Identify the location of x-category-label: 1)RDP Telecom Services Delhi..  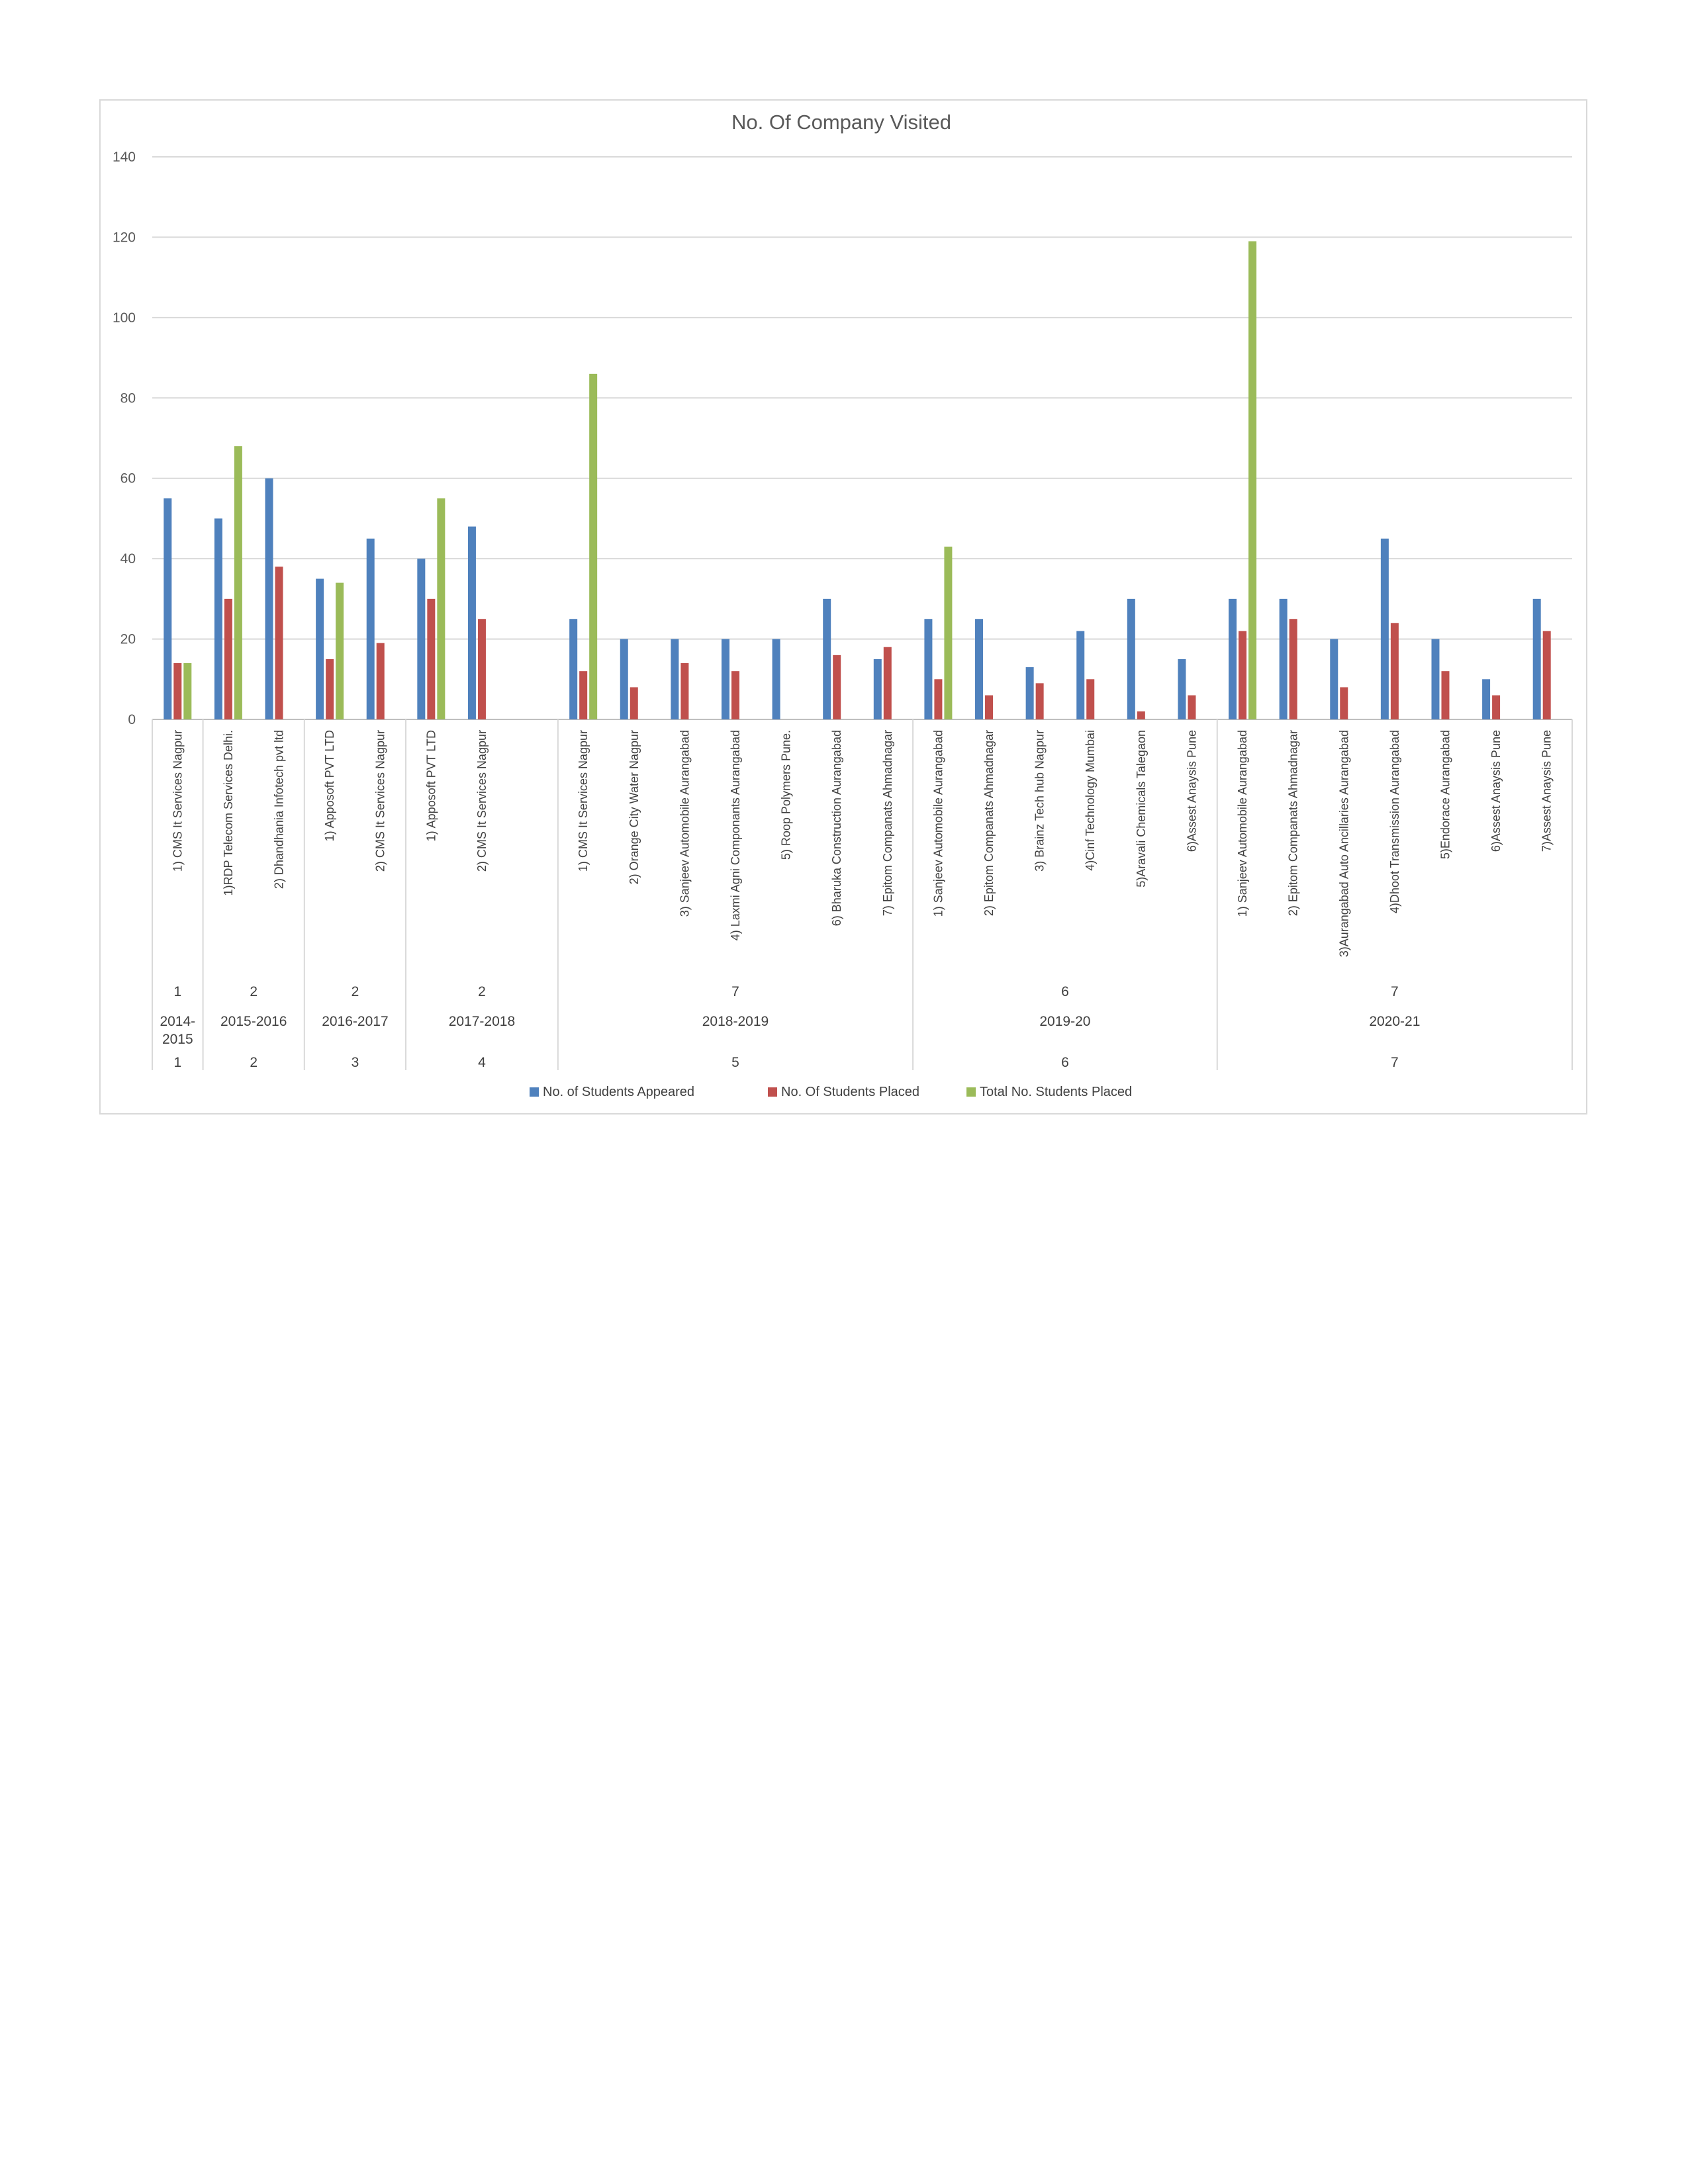
(228, 812).